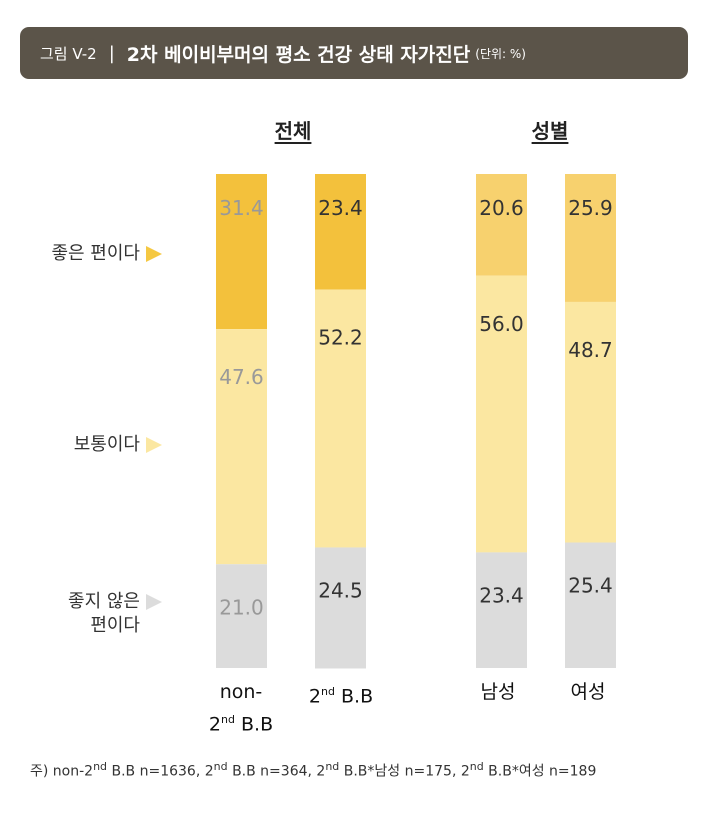  What do you see at coordinates (340, 590) in the screenshot?
I see `data-label-2nd-bb-bad: 24.5` at bounding box center [340, 590].